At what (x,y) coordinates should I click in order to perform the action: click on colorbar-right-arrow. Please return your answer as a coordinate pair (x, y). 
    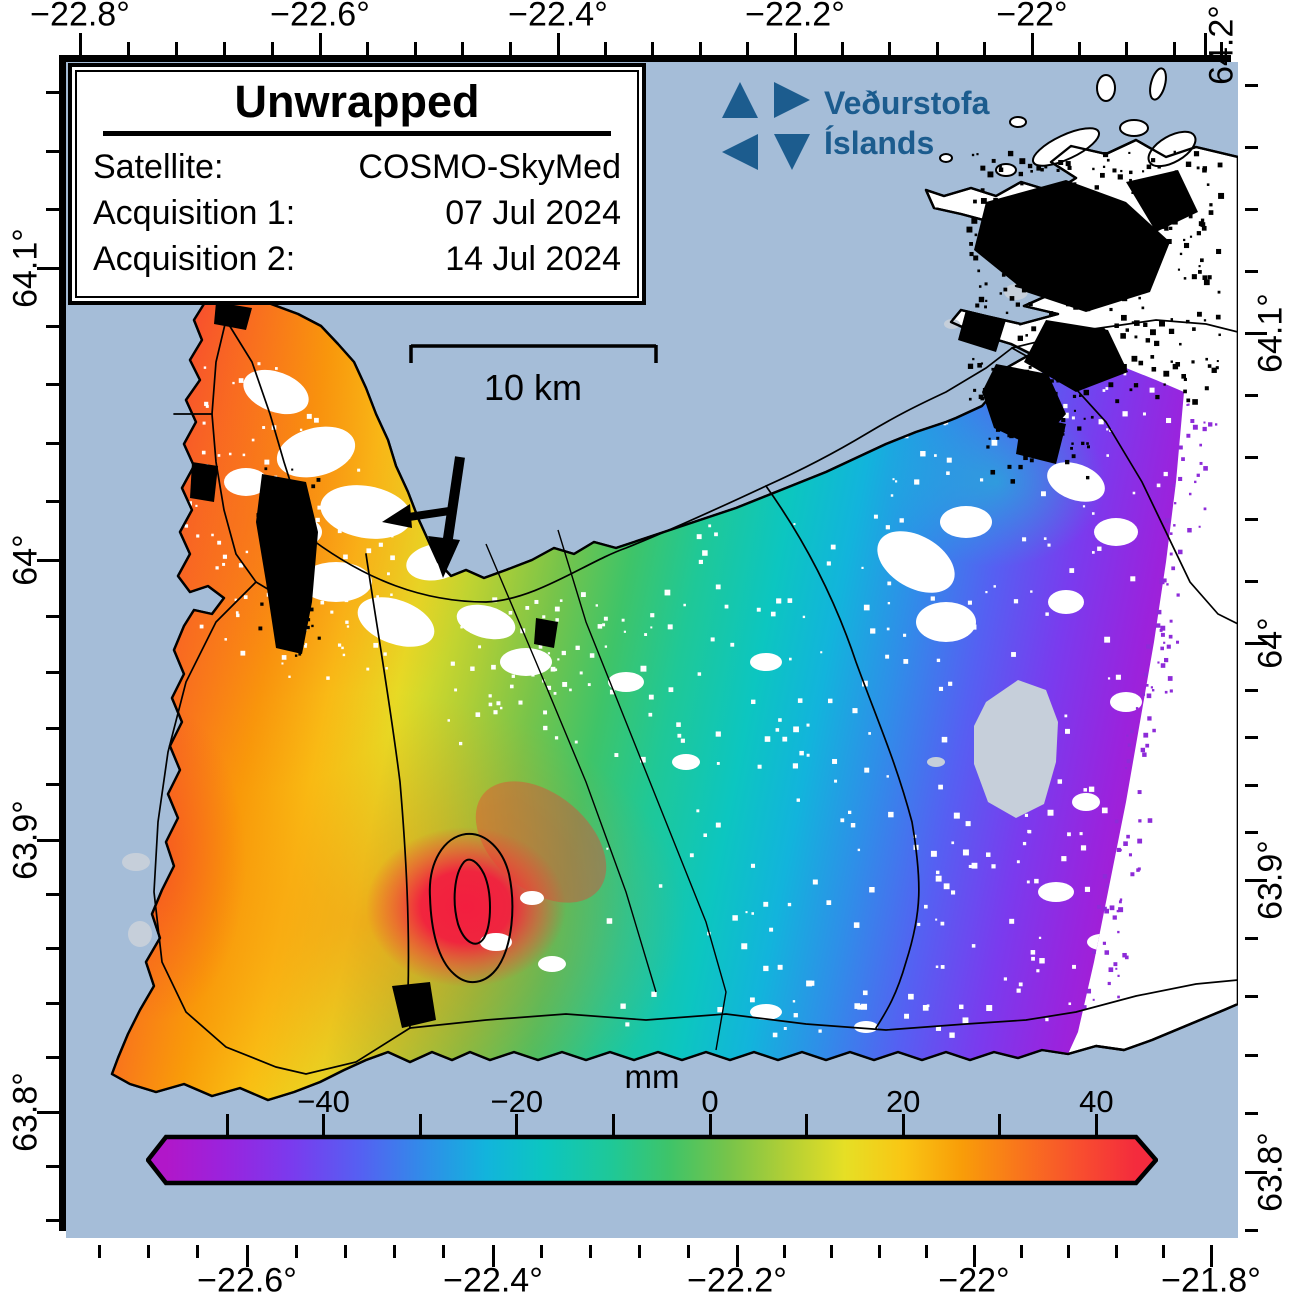
    Looking at the image, I should click on (1146, 1160).